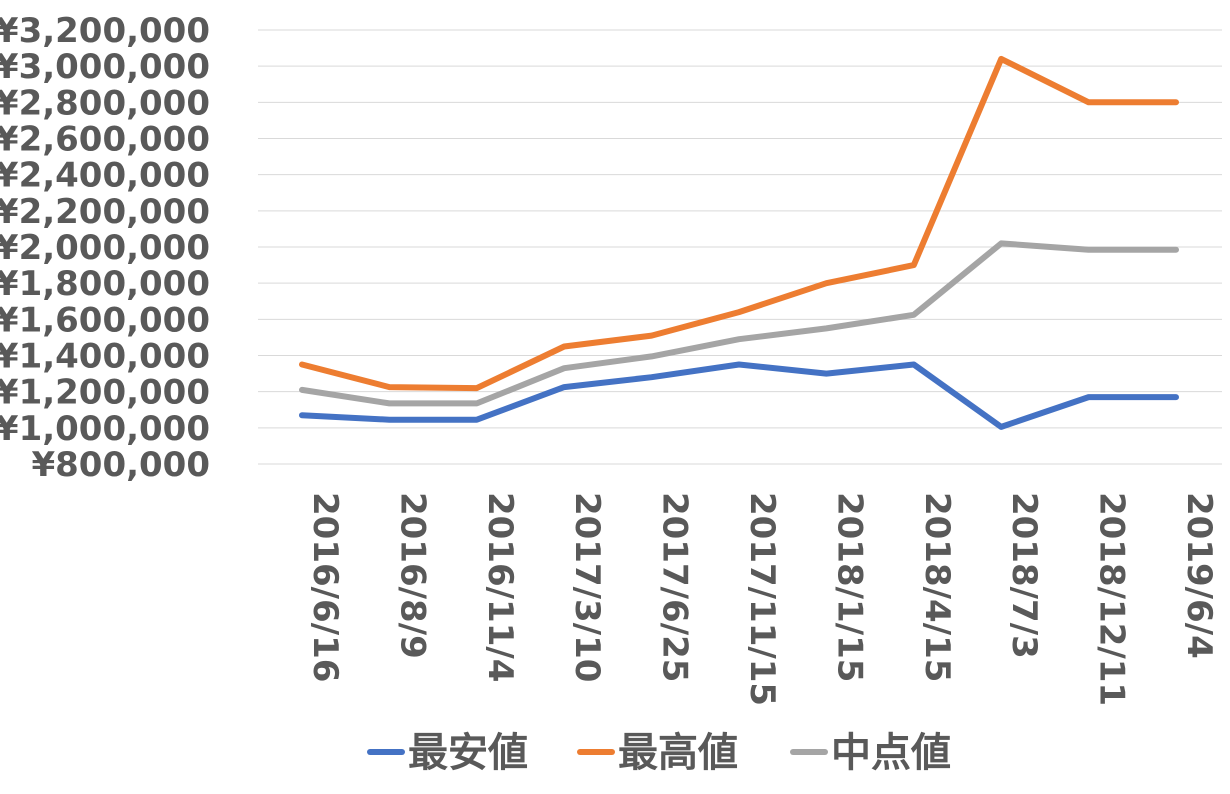 The height and width of the screenshot is (794, 1230). What do you see at coordinates (105, 176) in the screenshot?
I see `y-tick-label: ¥2,400,000` at bounding box center [105, 176].